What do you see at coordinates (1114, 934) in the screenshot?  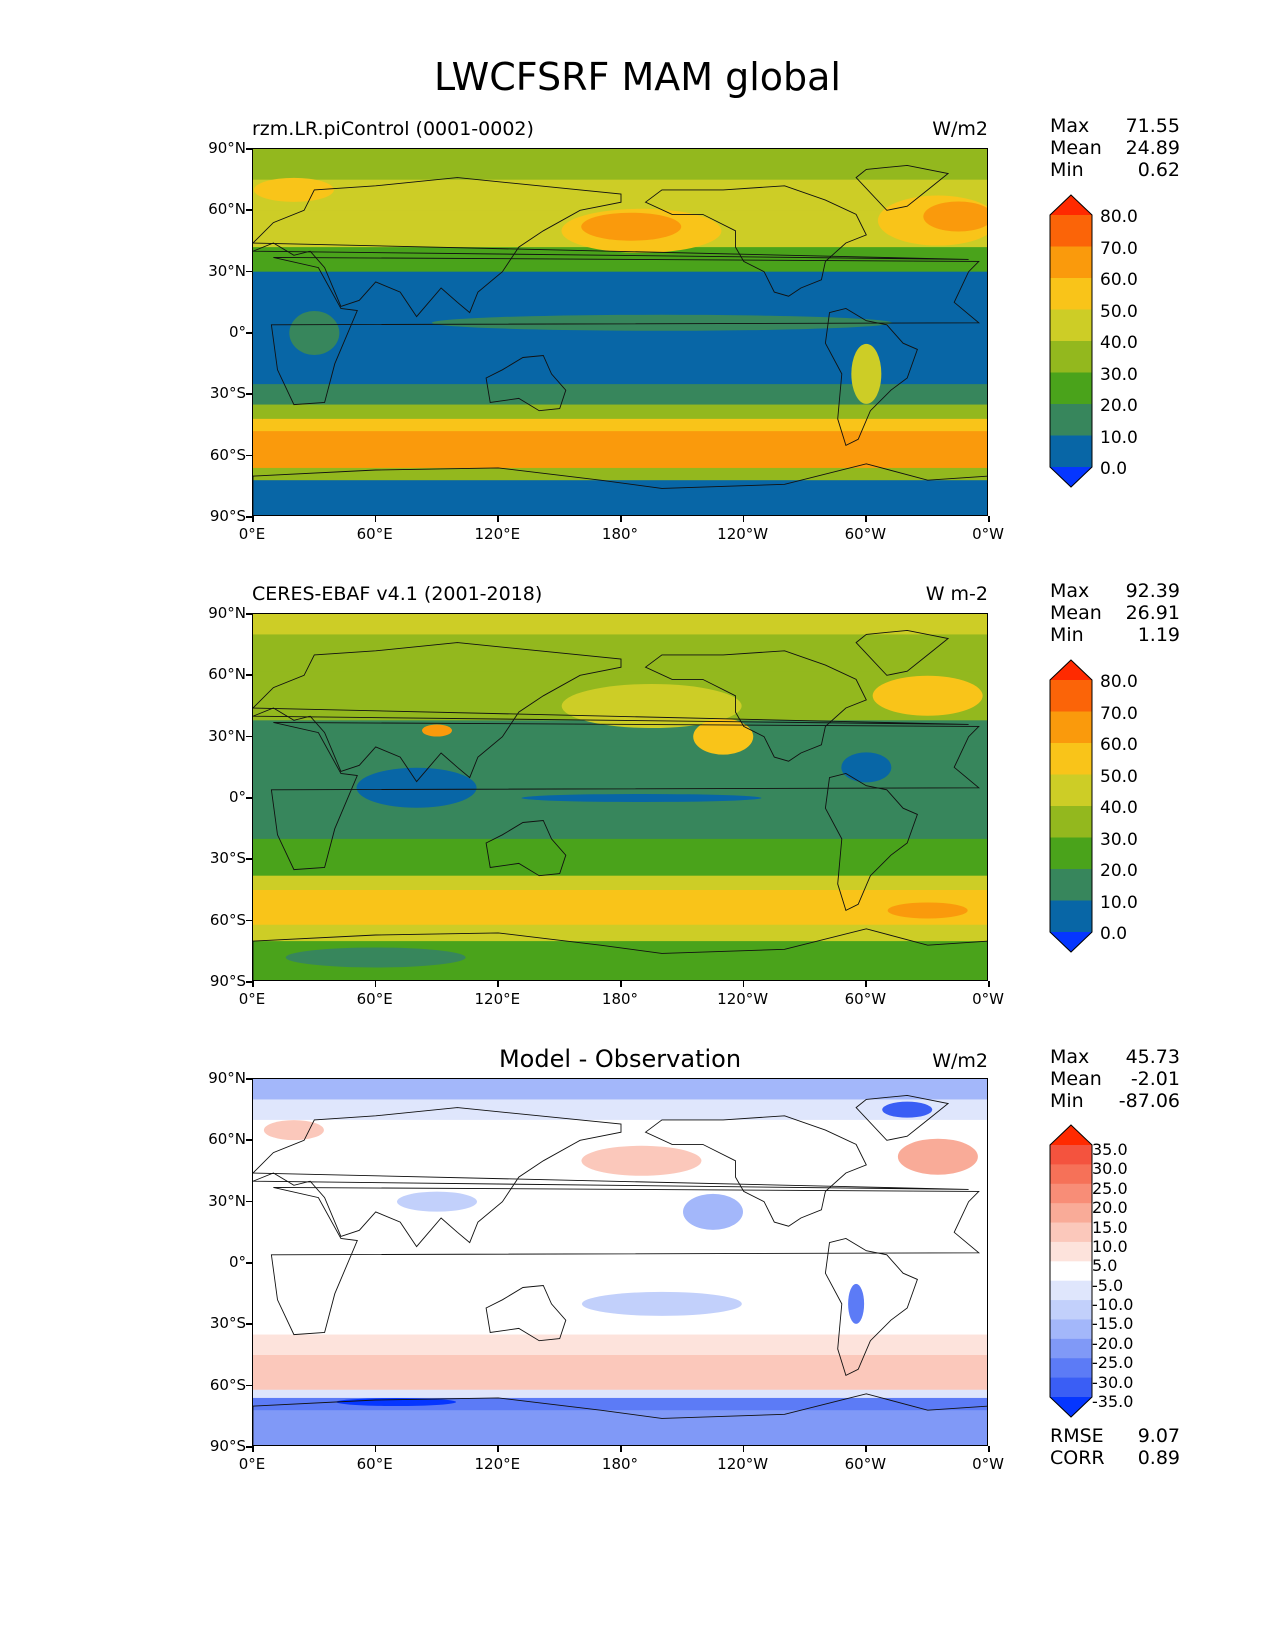 I see `colorbar-tick-label: 0.0` at bounding box center [1114, 934].